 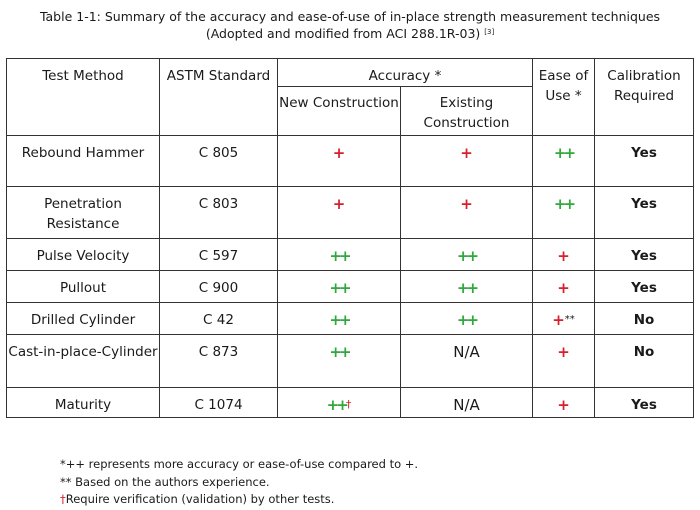 I want to click on cell-method: Penetration Resistance, so click(x=83, y=212).